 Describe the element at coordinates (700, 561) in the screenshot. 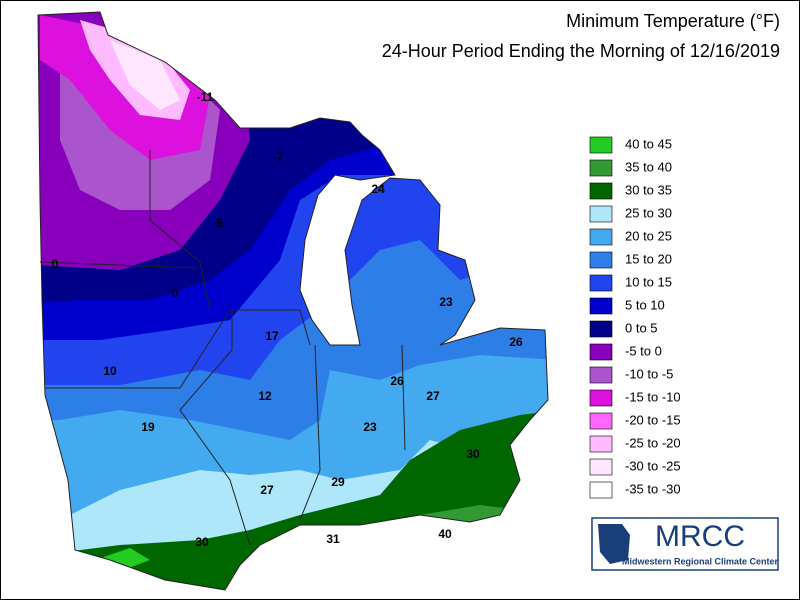

I see `logo-full-name: Midwestern Regional Climate Center` at that location.